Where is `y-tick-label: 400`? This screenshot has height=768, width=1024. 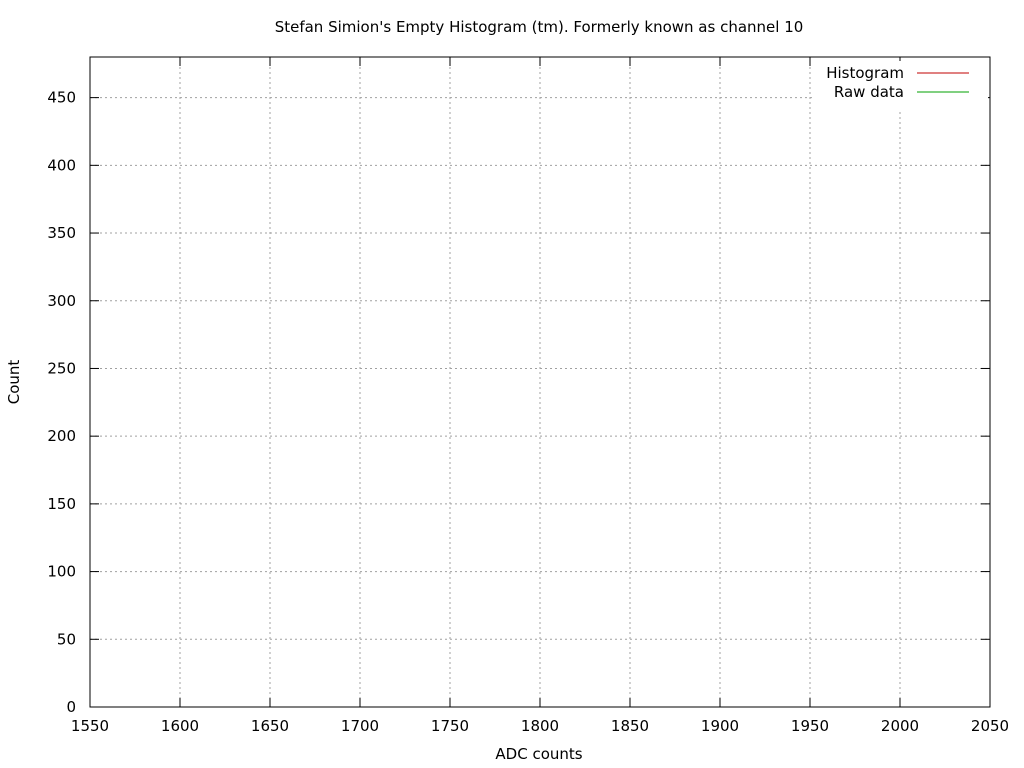
y-tick-label: 400 is located at coordinates (61, 165).